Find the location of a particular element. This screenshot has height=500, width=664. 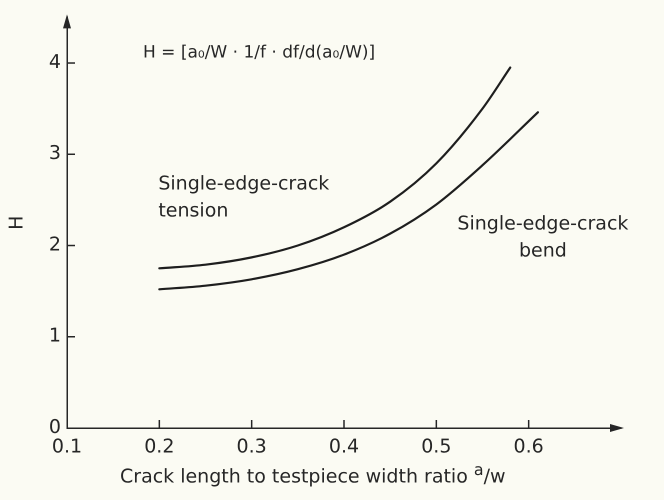

y-tick-label: 4 is located at coordinates (54, 61).